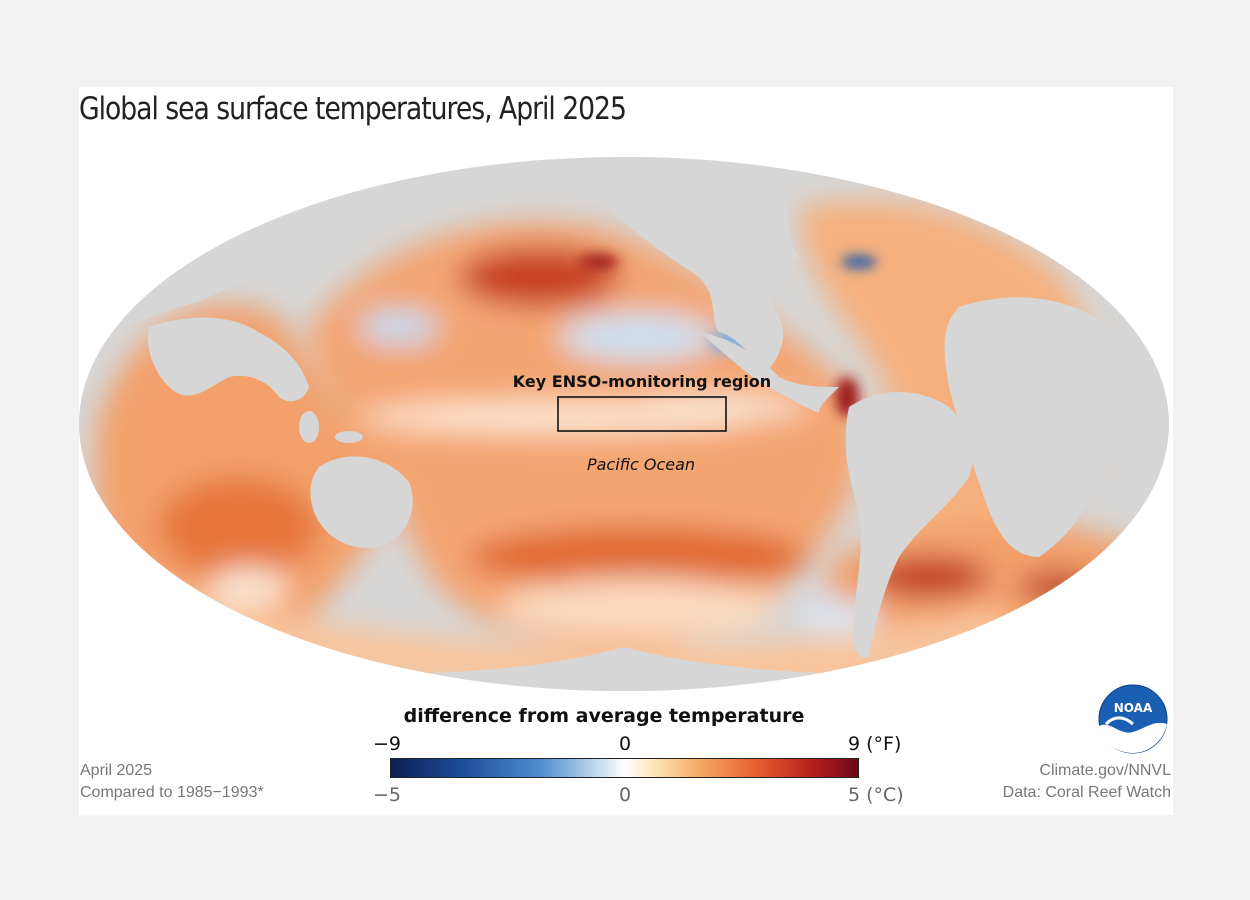  I want to click on tick-f-mid: 0, so click(625, 744).